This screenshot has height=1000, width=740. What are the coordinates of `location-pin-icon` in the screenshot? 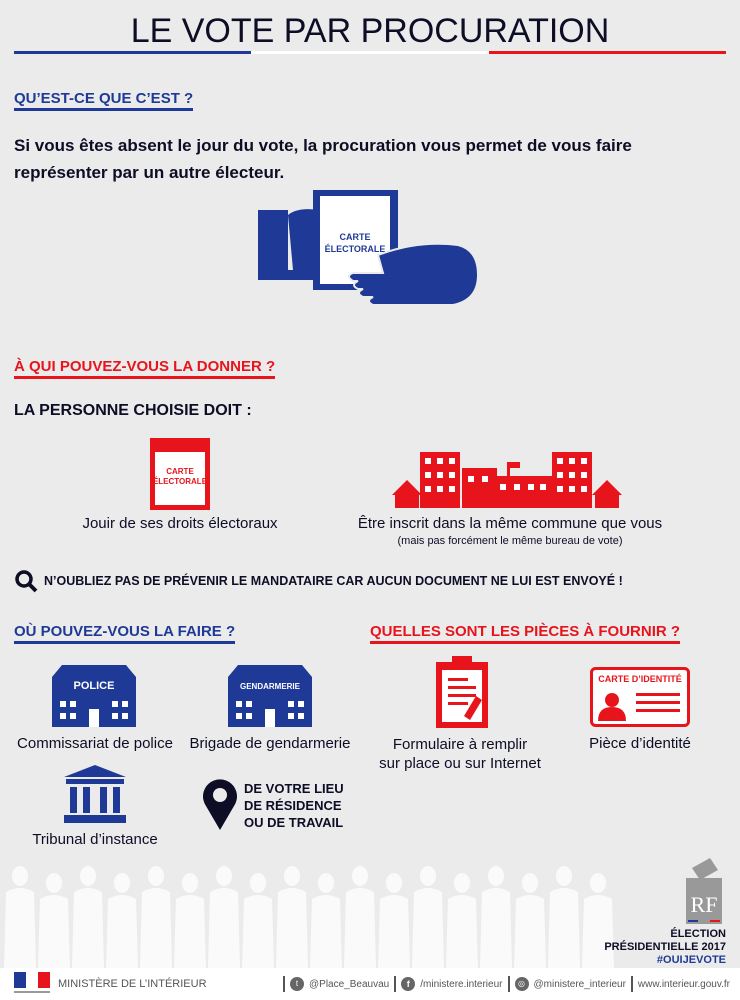 It's located at (220, 804).